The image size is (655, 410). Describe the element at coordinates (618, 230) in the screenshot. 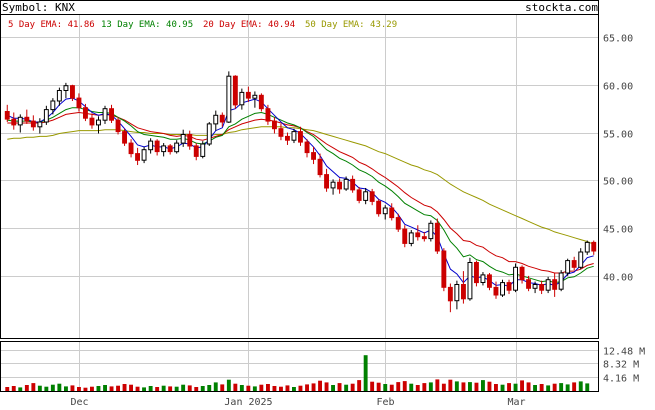

I see `price-tick-label: 45.00` at that location.